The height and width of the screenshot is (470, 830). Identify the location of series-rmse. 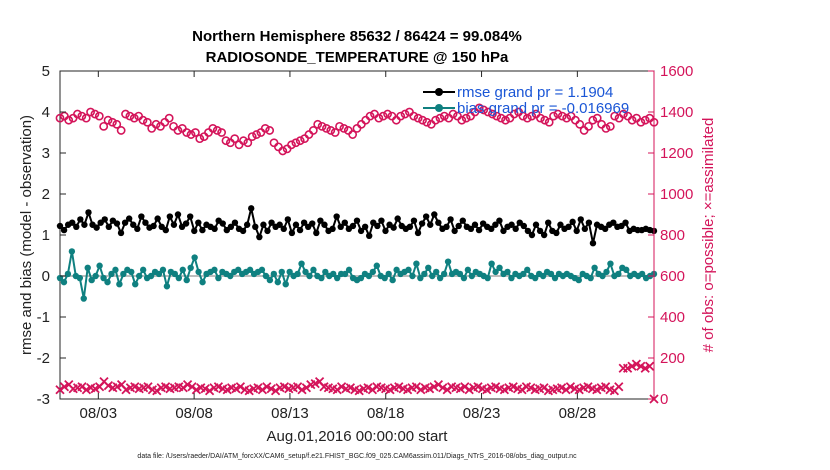
(357, 226).